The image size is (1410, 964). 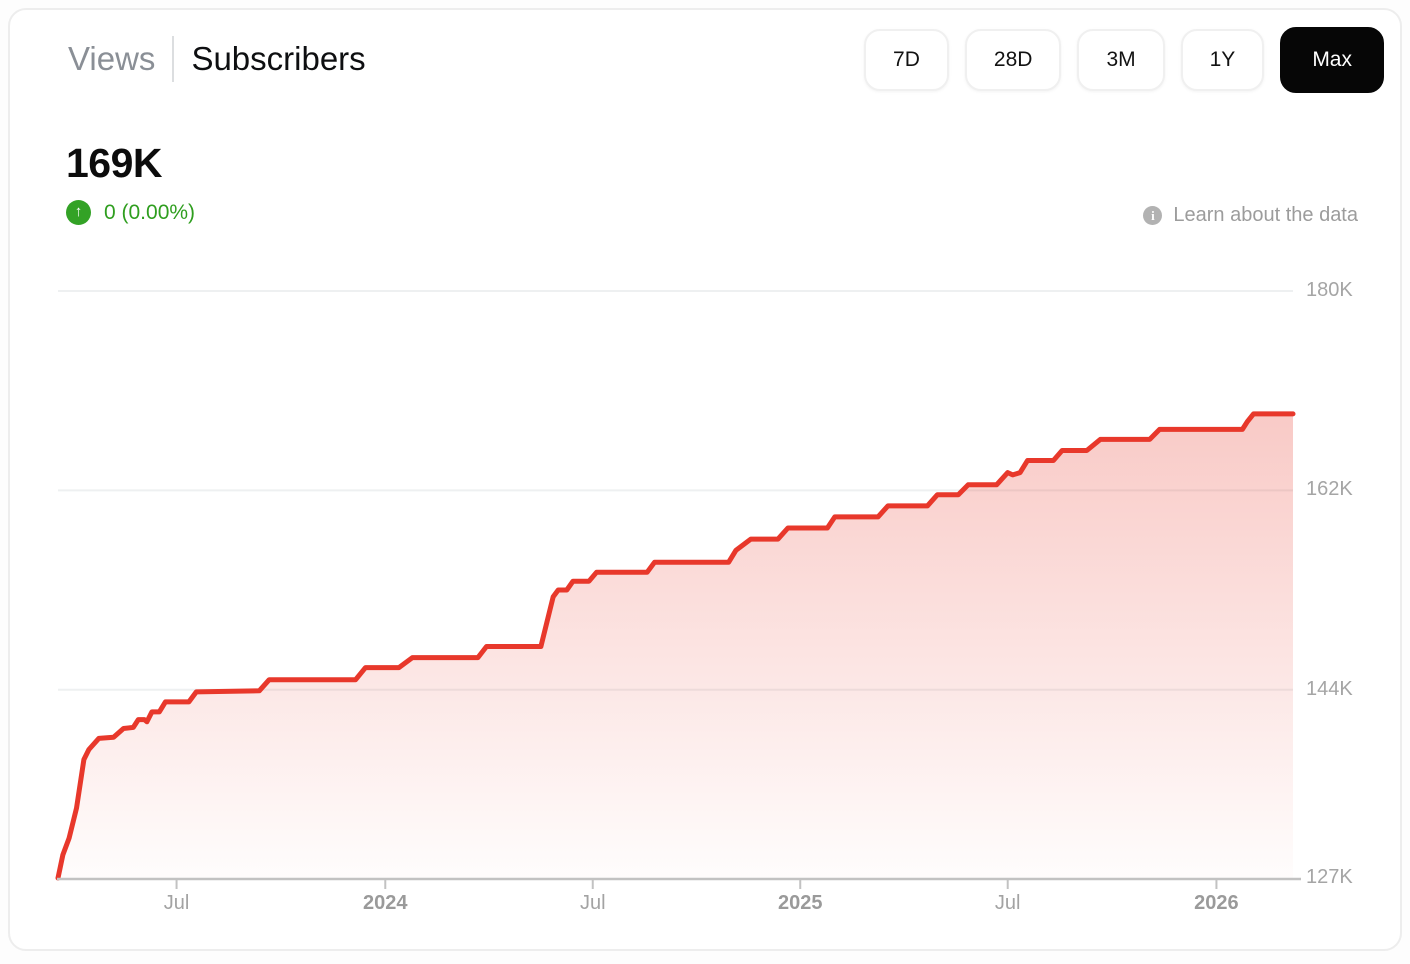 What do you see at coordinates (150, 212) in the screenshot?
I see `delta-text: 0 (0.00%)` at bounding box center [150, 212].